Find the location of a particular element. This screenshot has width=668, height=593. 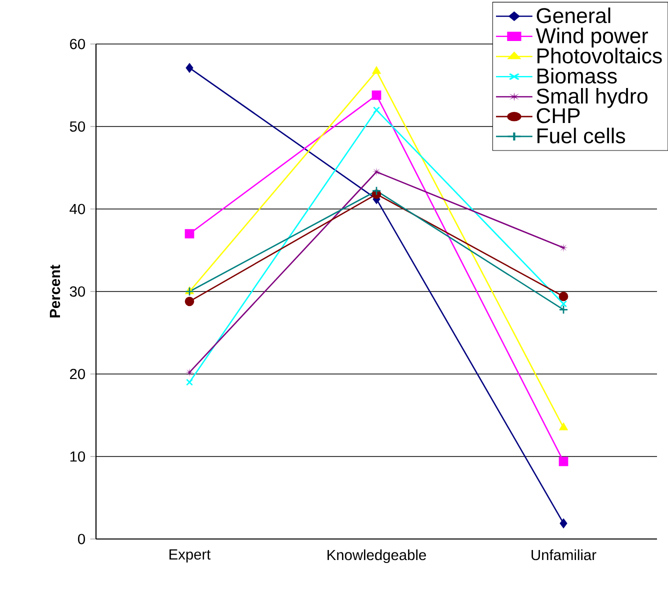

y-tick-label: 10 is located at coordinates (78, 456).